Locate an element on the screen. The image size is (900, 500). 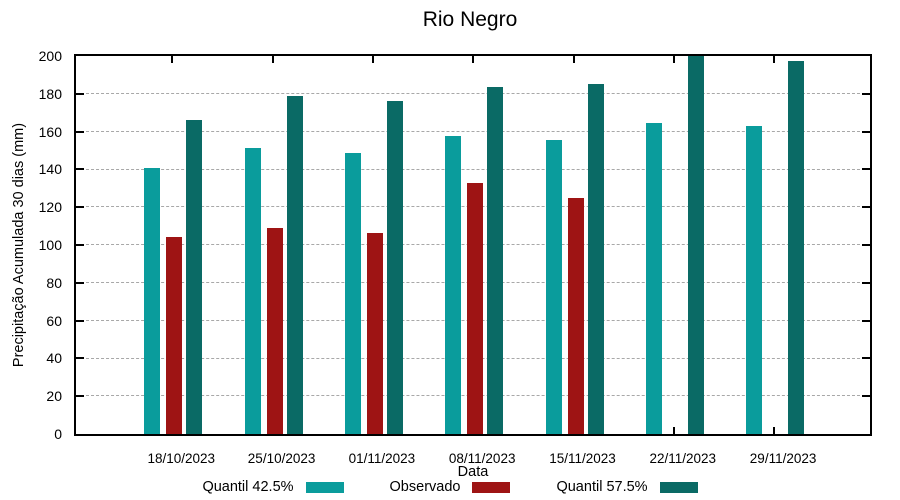
legend-item-observado: Observado is located at coordinates (450, 487).